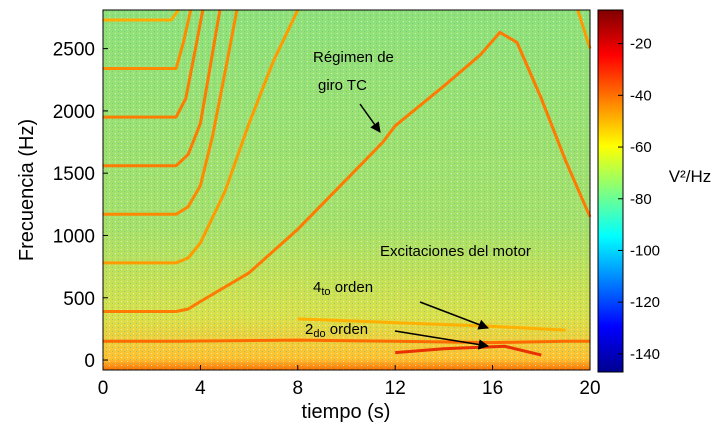  I want to click on annotation: 4to orden, so click(343, 288).